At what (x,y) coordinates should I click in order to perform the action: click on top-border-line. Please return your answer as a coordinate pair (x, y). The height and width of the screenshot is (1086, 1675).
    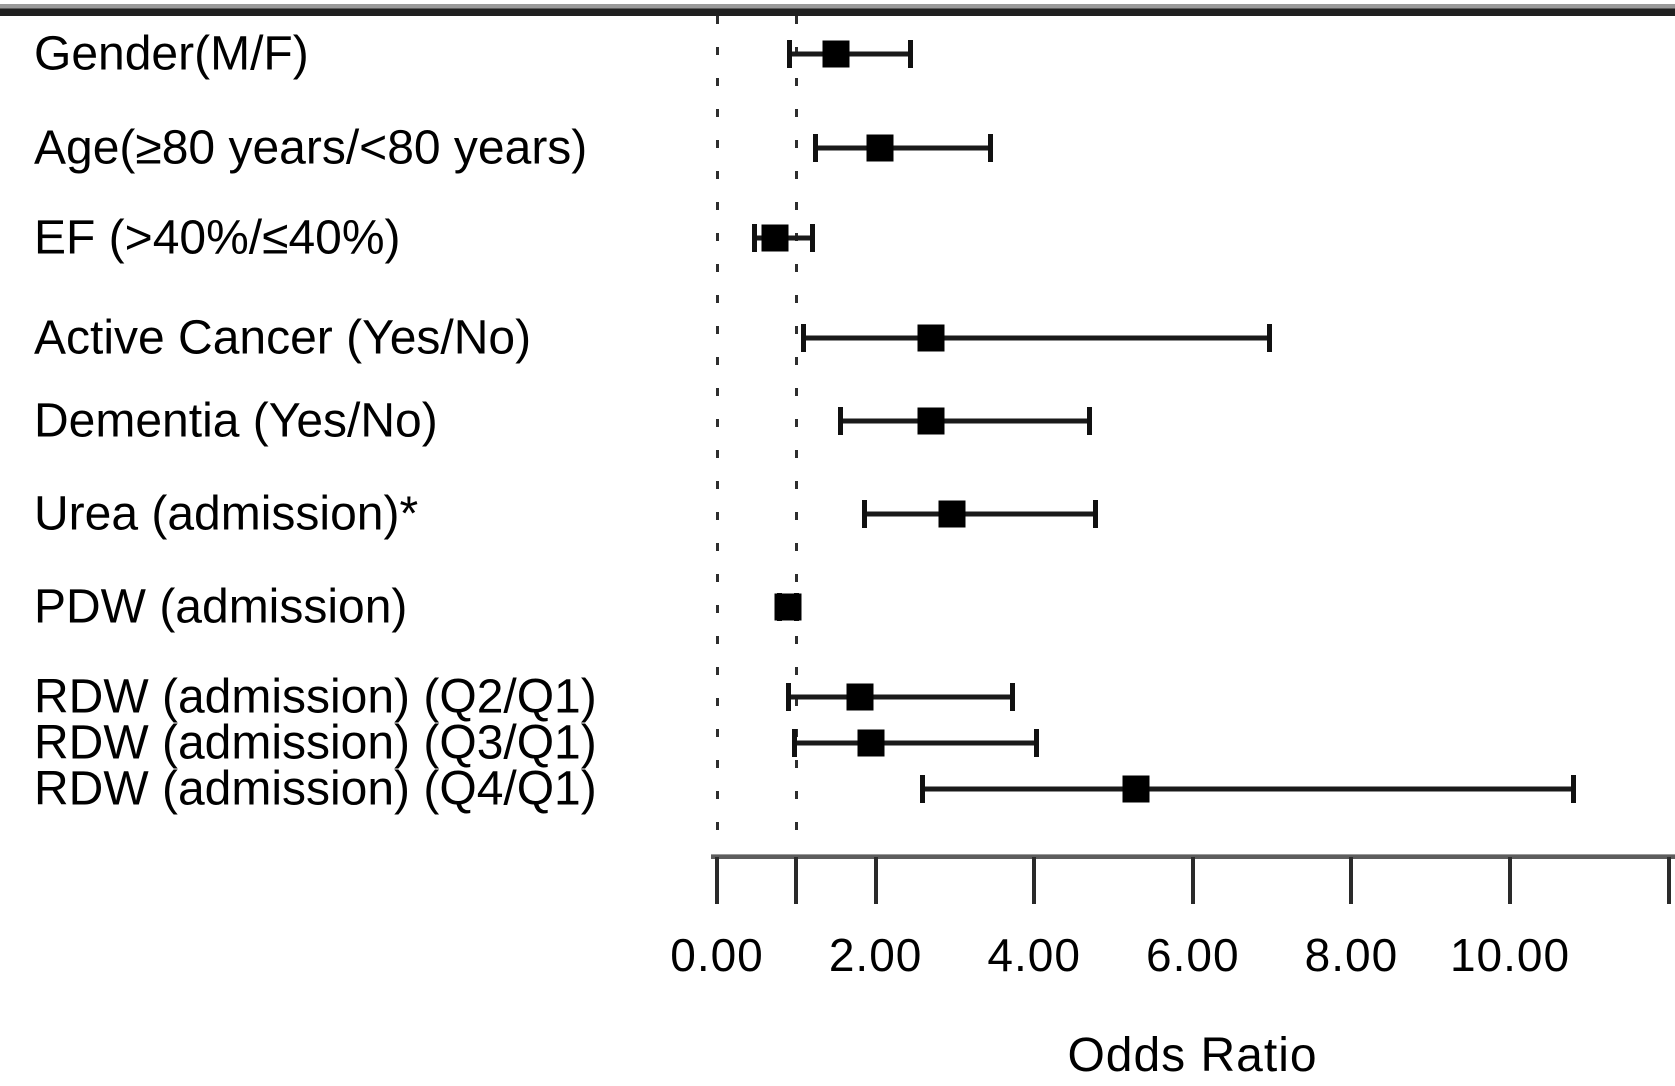
    Looking at the image, I should click on (837, 10).